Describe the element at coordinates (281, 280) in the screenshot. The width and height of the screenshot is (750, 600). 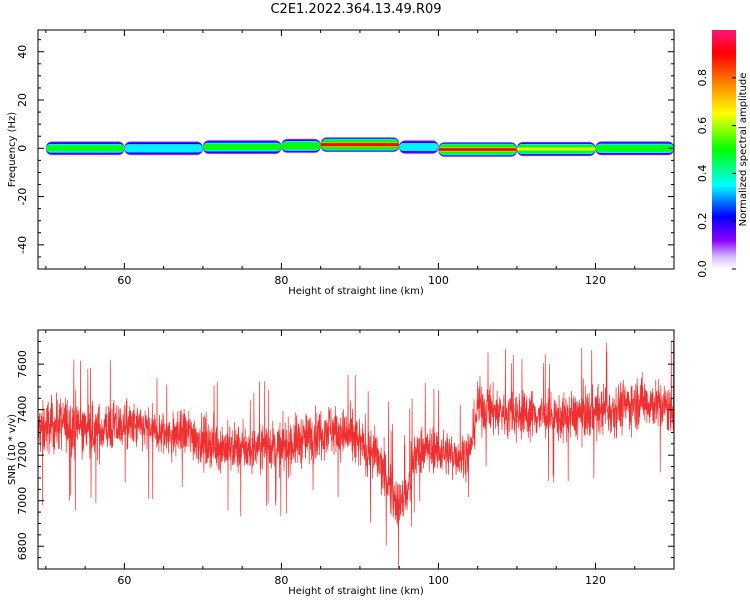
I see `spectrogram-x-tick-label: 80` at that location.